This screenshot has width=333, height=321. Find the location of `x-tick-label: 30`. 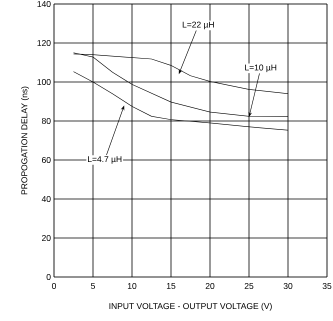

x-tick-label: 30 is located at coordinates (288, 286).